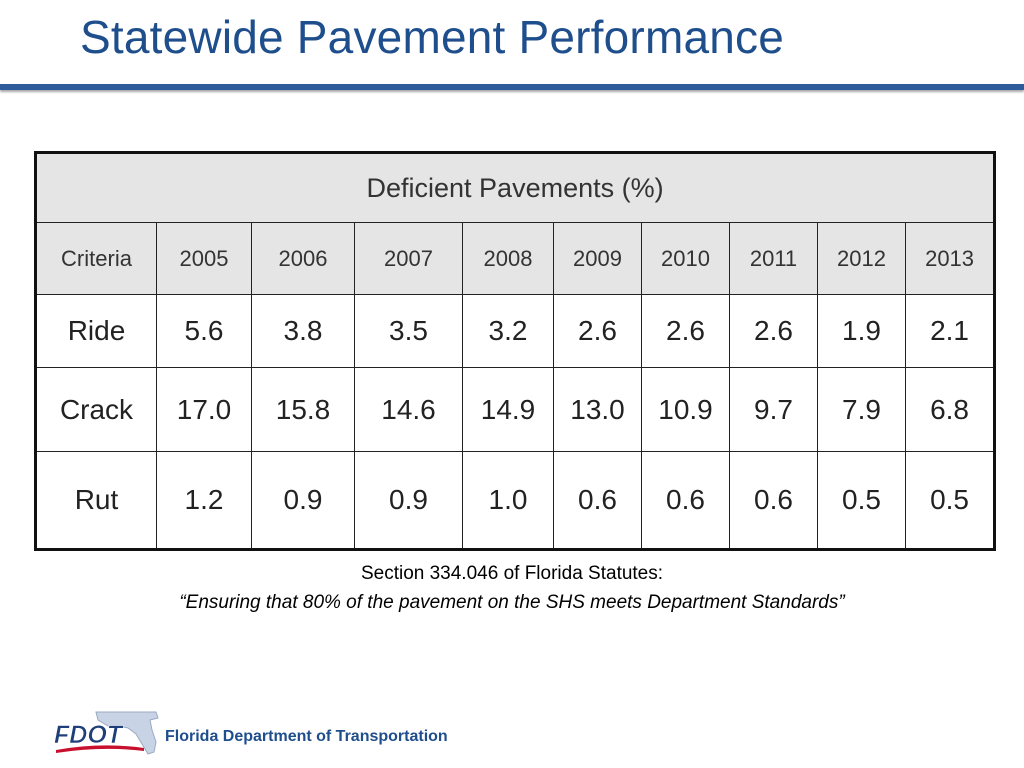 The height and width of the screenshot is (768, 1024). What do you see at coordinates (89, 735) in the screenshot?
I see `logo-text: FDOT` at bounding box center [89, 735].